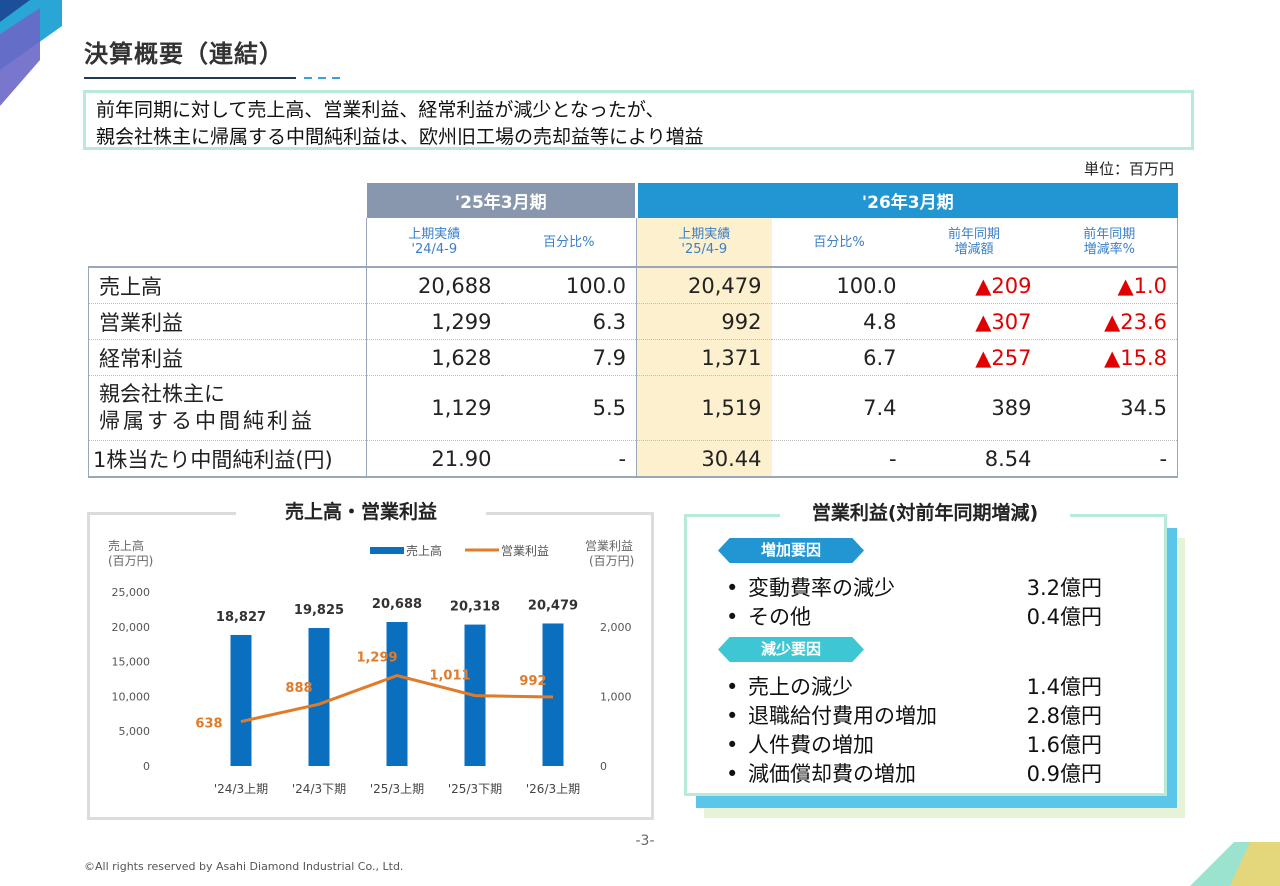 The image size is (1280, 886). I want to click on increase-factors-tag: 増加要因, so click(791, 550).